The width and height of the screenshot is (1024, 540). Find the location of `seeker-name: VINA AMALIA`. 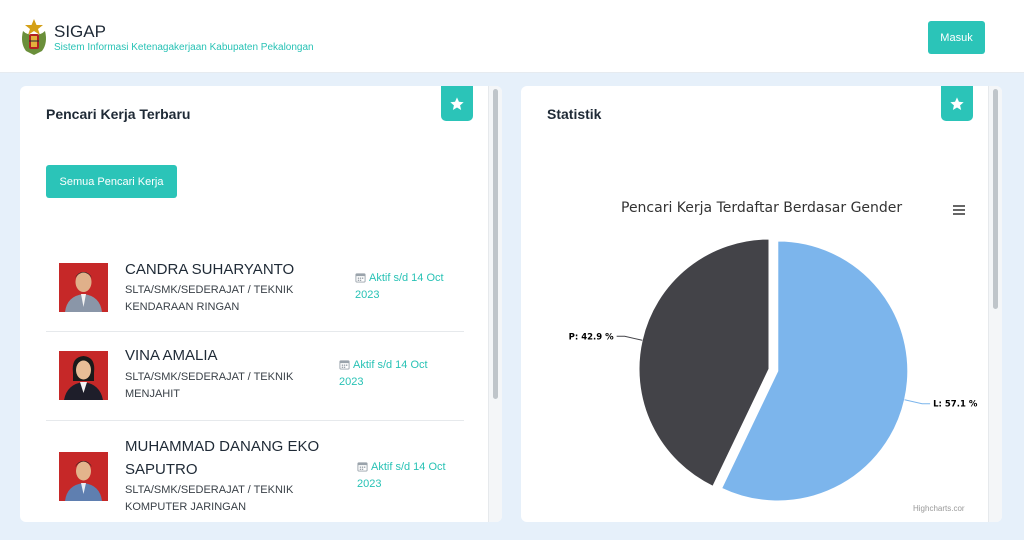

seeker-name: VINA AMALIA is located at coordinates (171, 355).